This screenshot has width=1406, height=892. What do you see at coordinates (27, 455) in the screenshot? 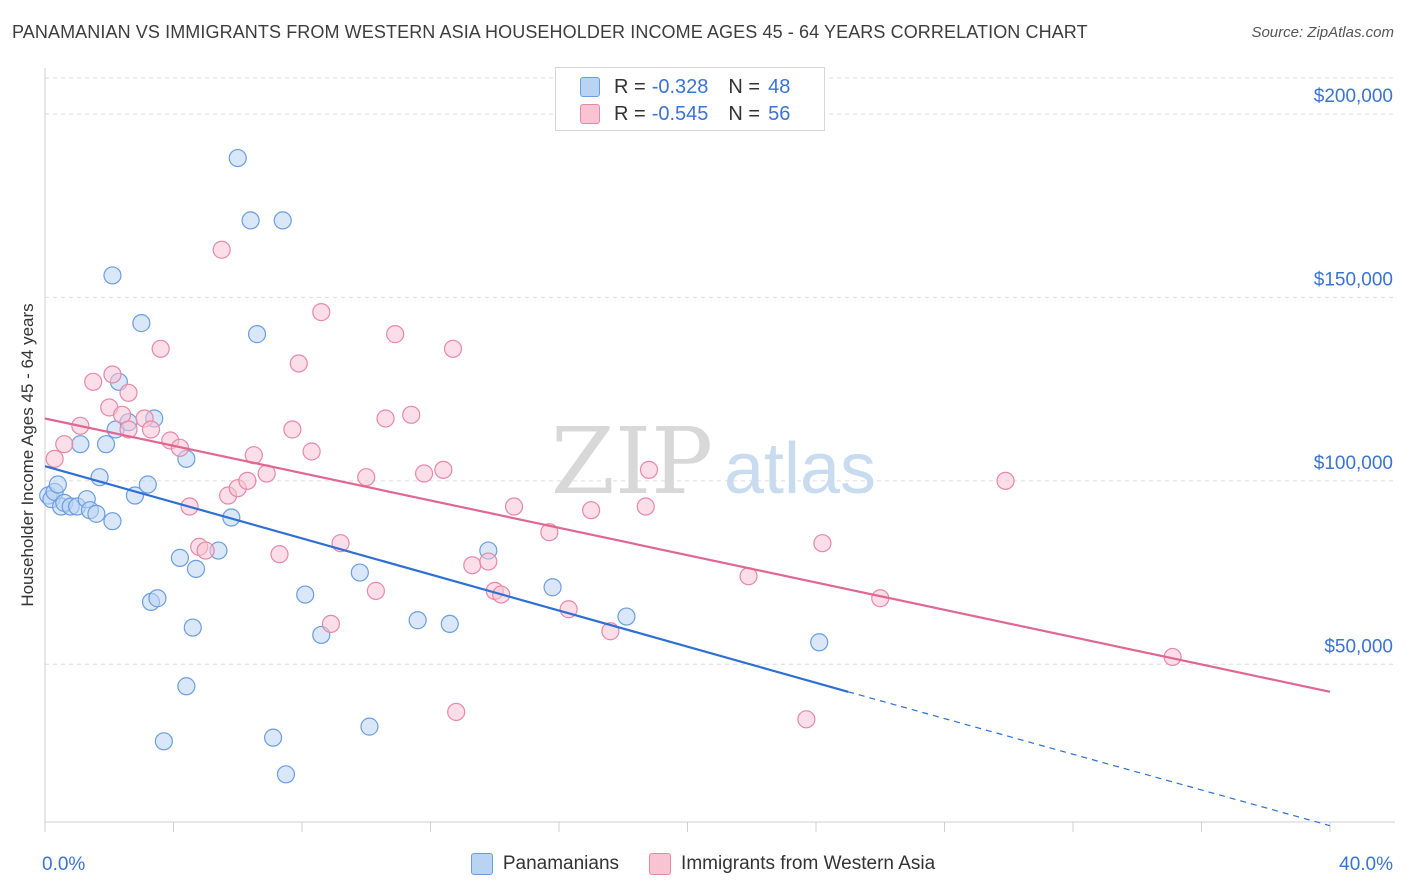
I see `y-axis-label: Householder Income Ages 45 - 64 years` at bounding box center [27, 455].